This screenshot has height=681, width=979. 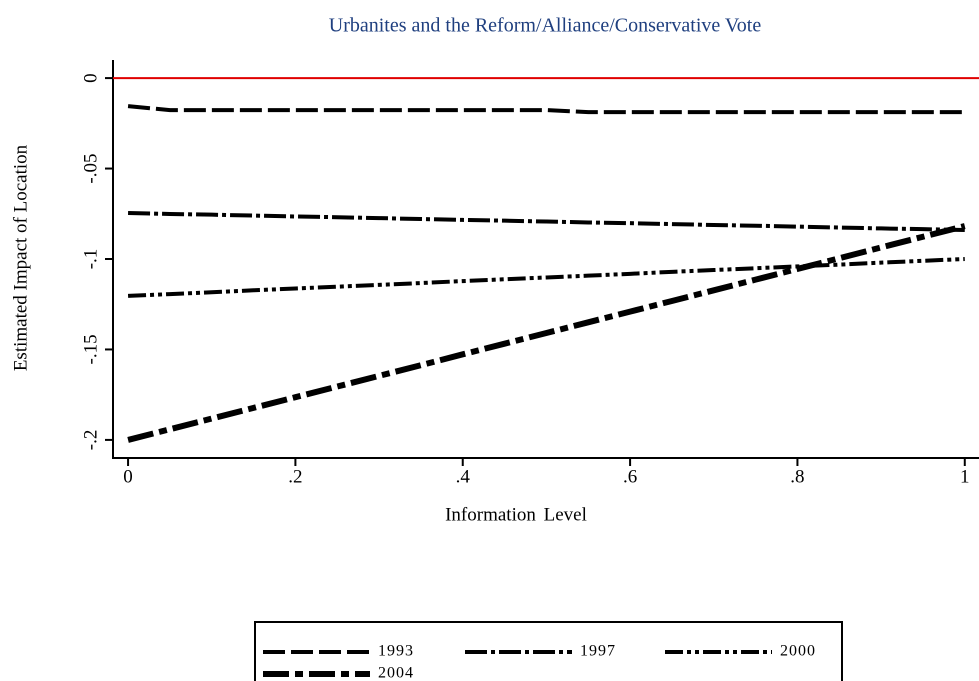 I want to click on legend-label: 2000, so click(x=798, y=651).